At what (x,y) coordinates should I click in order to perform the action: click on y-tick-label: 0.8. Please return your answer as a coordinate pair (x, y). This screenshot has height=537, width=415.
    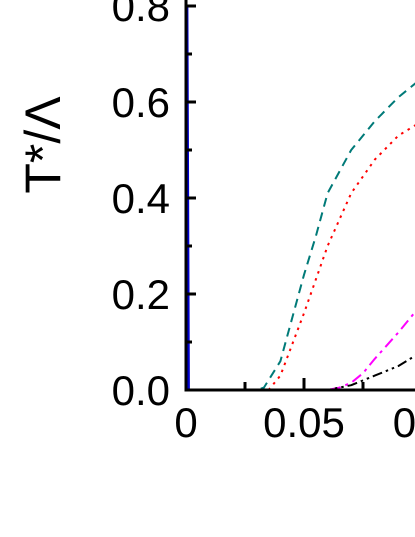
    Looking at the image, I should click on (141, 15).